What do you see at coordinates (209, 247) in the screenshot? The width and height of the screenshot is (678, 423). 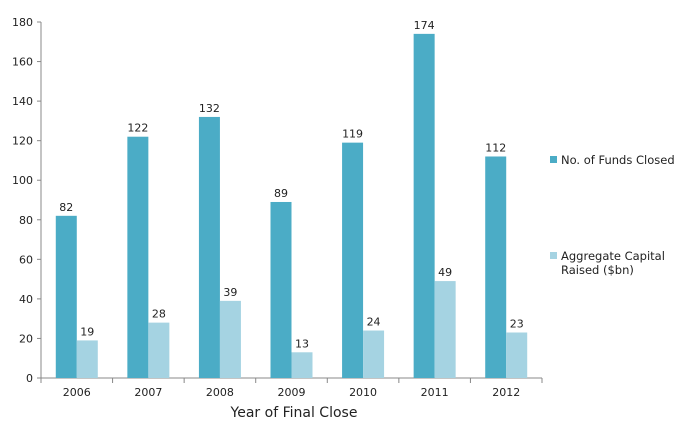 I see `bar-funds-2008` at bounding box center [209, 247].